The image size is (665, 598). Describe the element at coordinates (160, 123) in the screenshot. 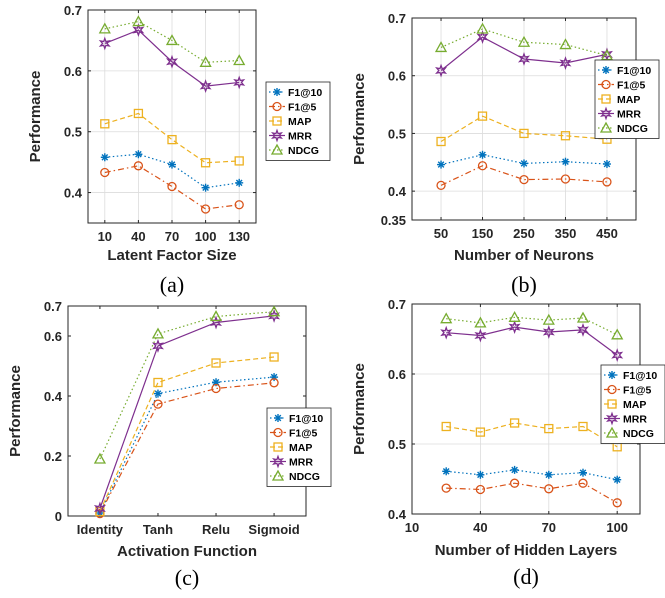

I see `ticks: 10 40 70 100 130 0.4 0.5 0.6 0.7` at that location.